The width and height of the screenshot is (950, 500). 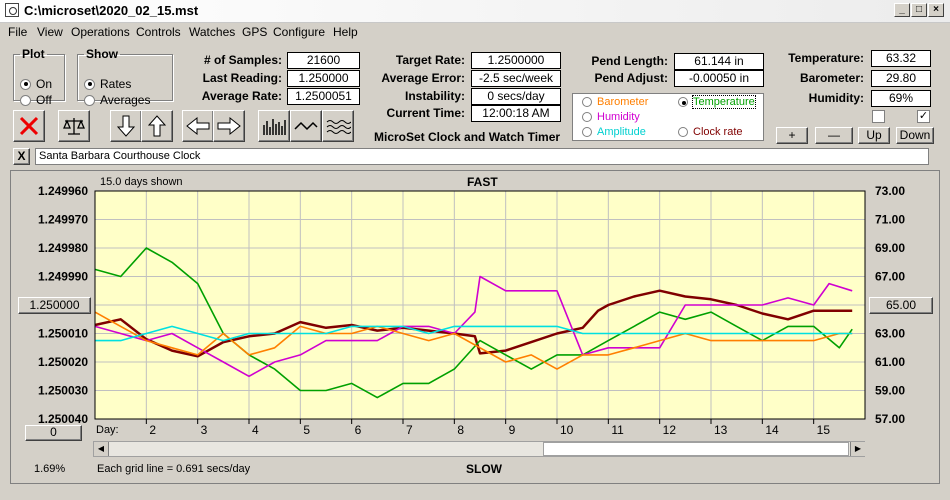 What do you see at coordinates (158, 32) in the screenshot?
I see `menu-controls: Controls` at bounding box center [158, 32].